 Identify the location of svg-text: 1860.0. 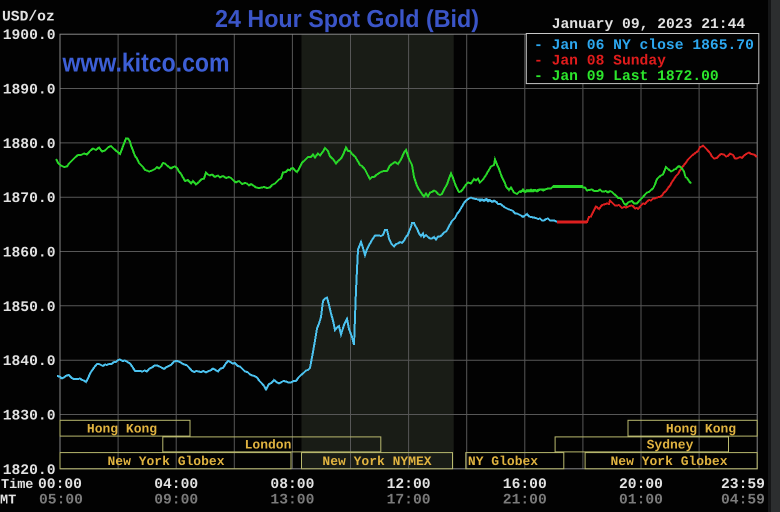
(29, 254).